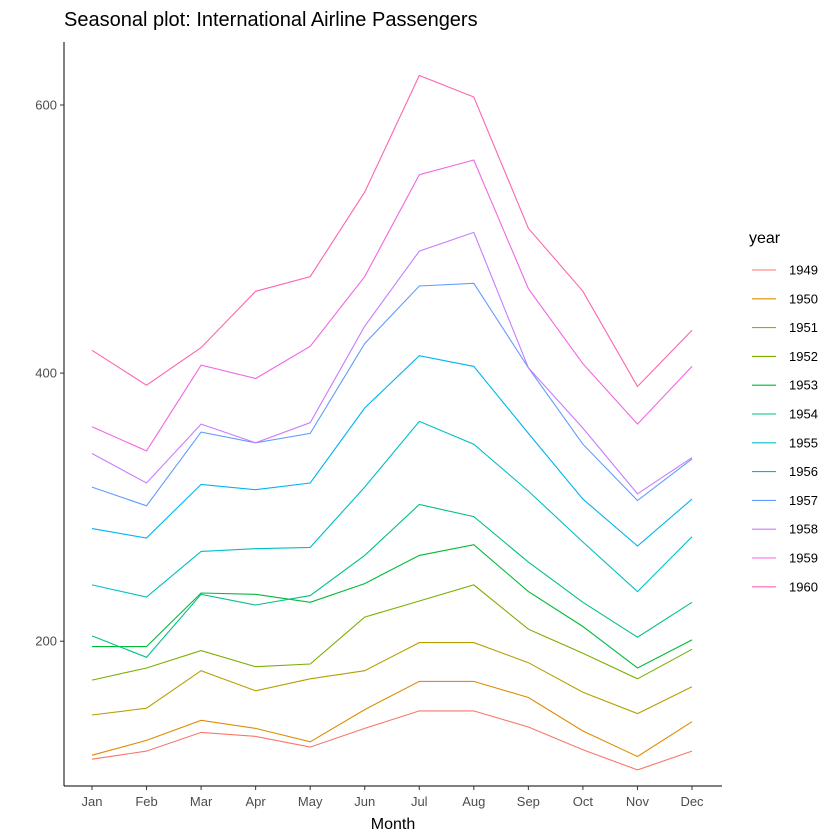  Describe the element at coordinates (803, 586) in the screenshot. I see `legend-label: 1960` at that location.